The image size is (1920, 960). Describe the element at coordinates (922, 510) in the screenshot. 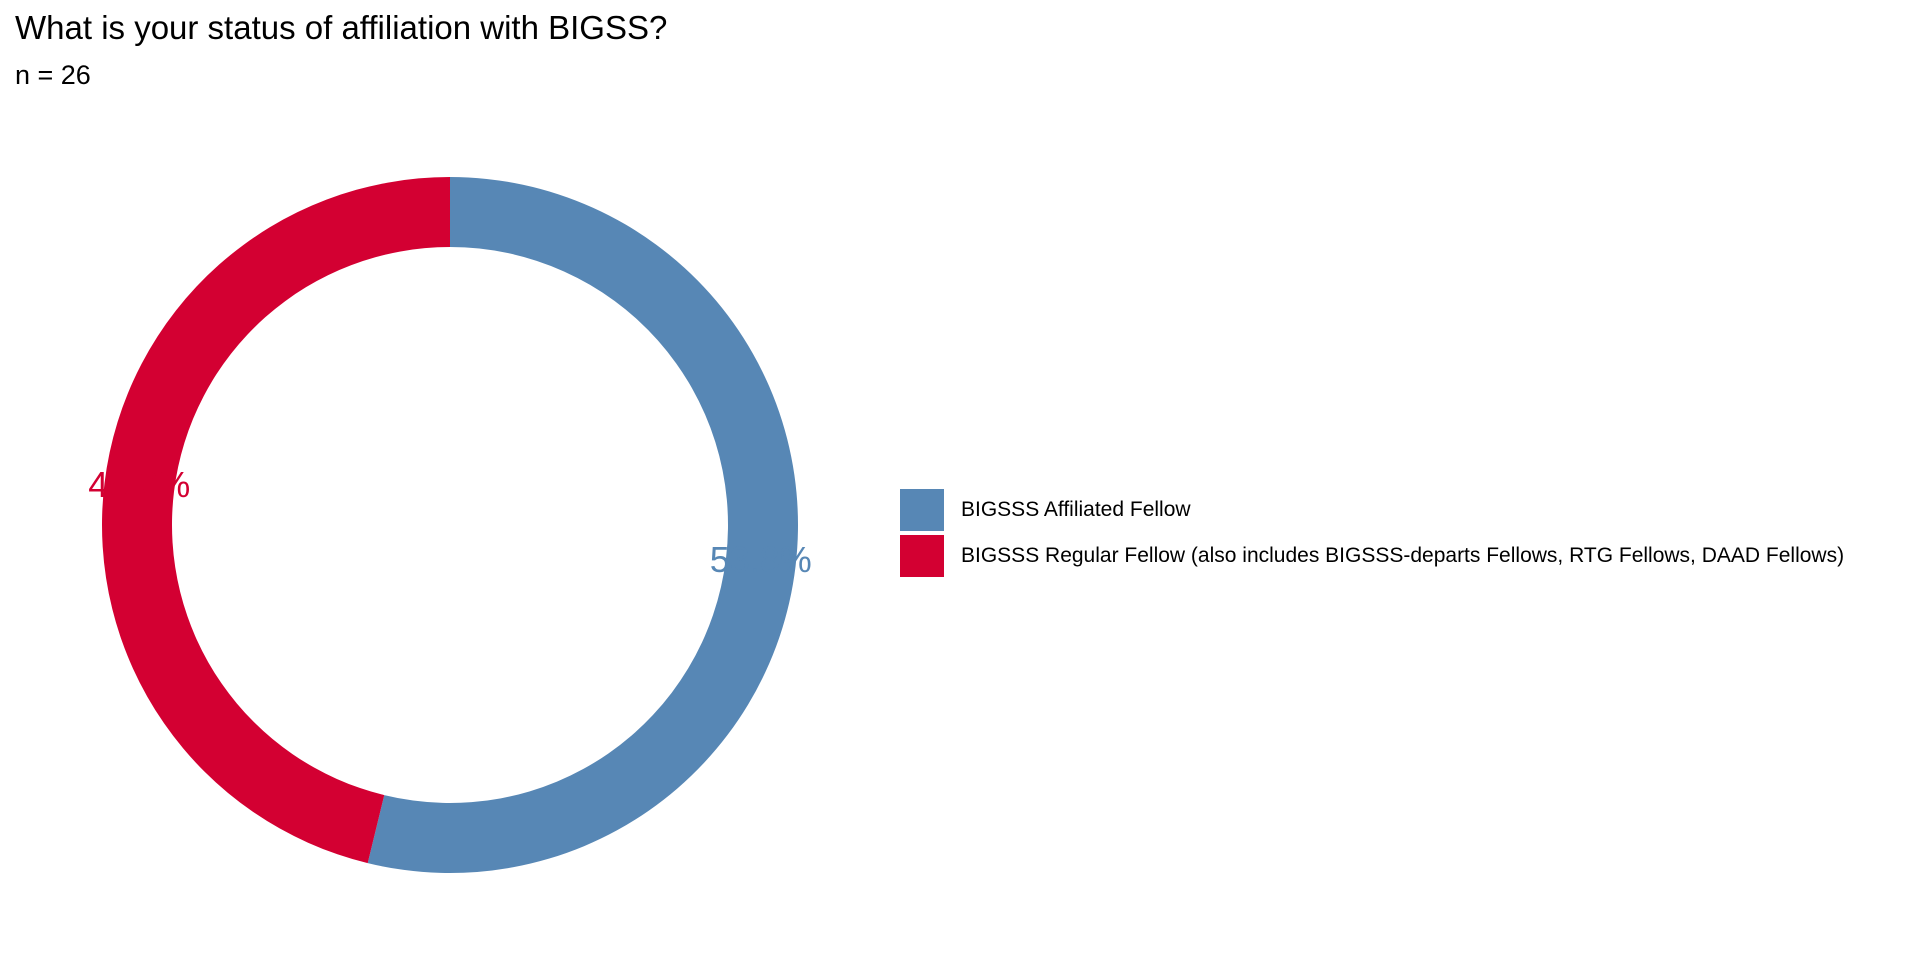

I see `legend-swatch-affiliated` at that location.